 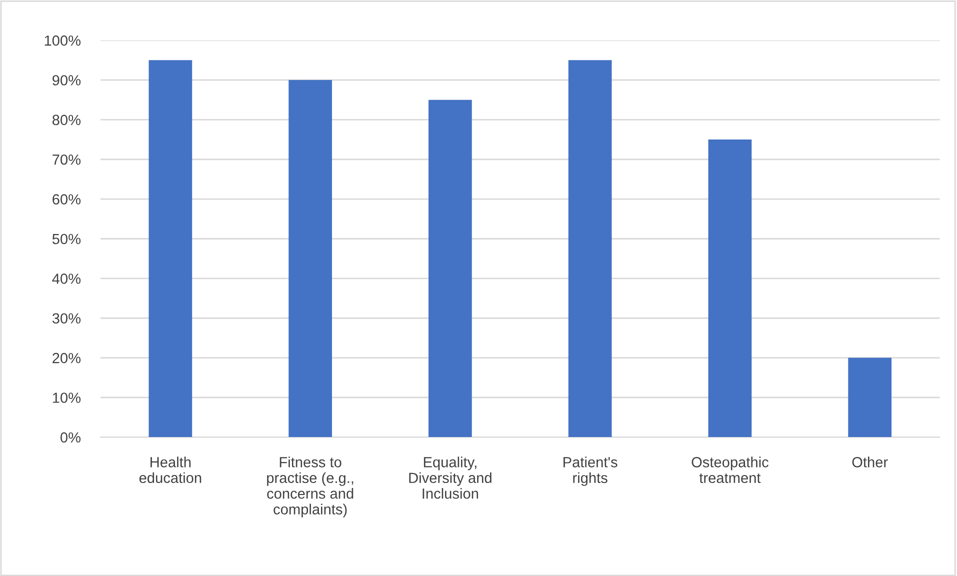 What do you see at coordinates (66, 397) in the screenshot?
I see `y-tick-label: 10%` at bounding box center [66, 397].